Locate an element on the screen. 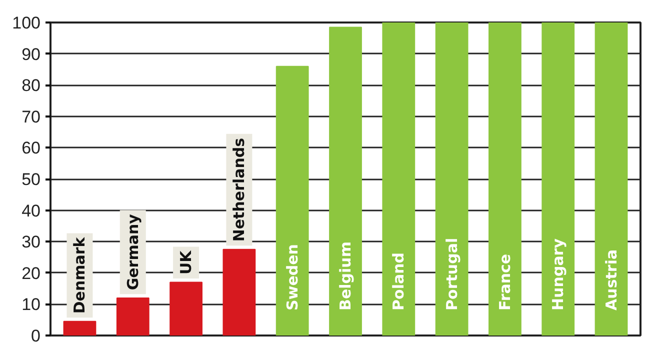  x-tick-label: Germany is located at coordinates (133, 252).